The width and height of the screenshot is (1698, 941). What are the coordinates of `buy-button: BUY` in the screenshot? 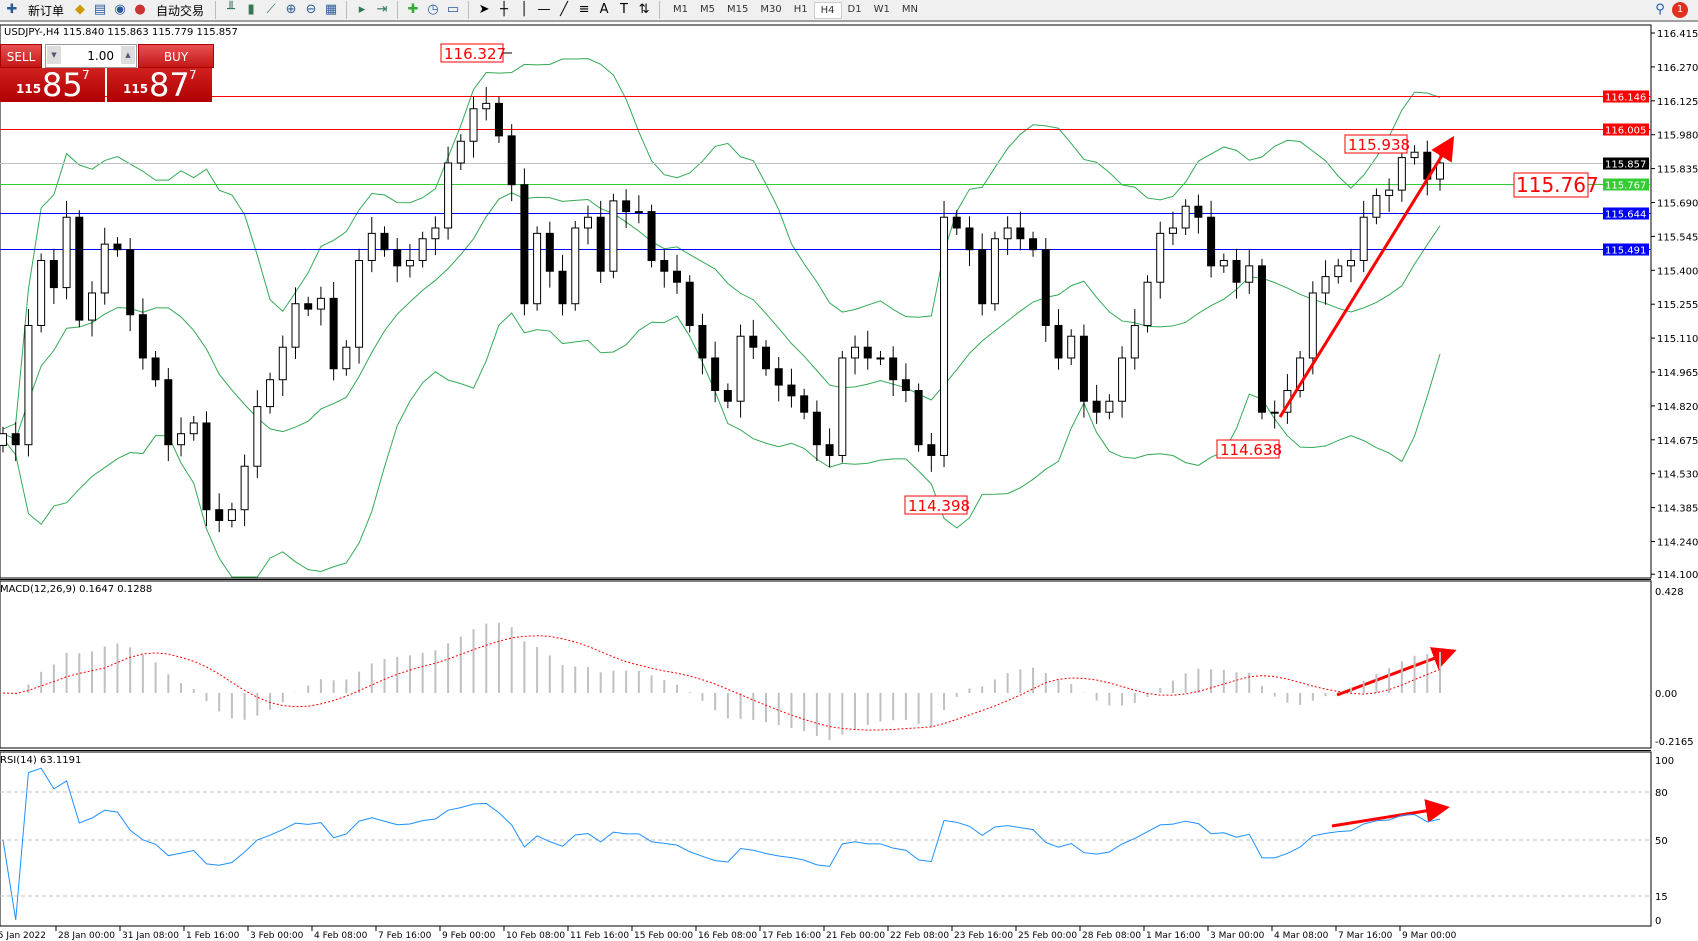 It's located at (176, 56).